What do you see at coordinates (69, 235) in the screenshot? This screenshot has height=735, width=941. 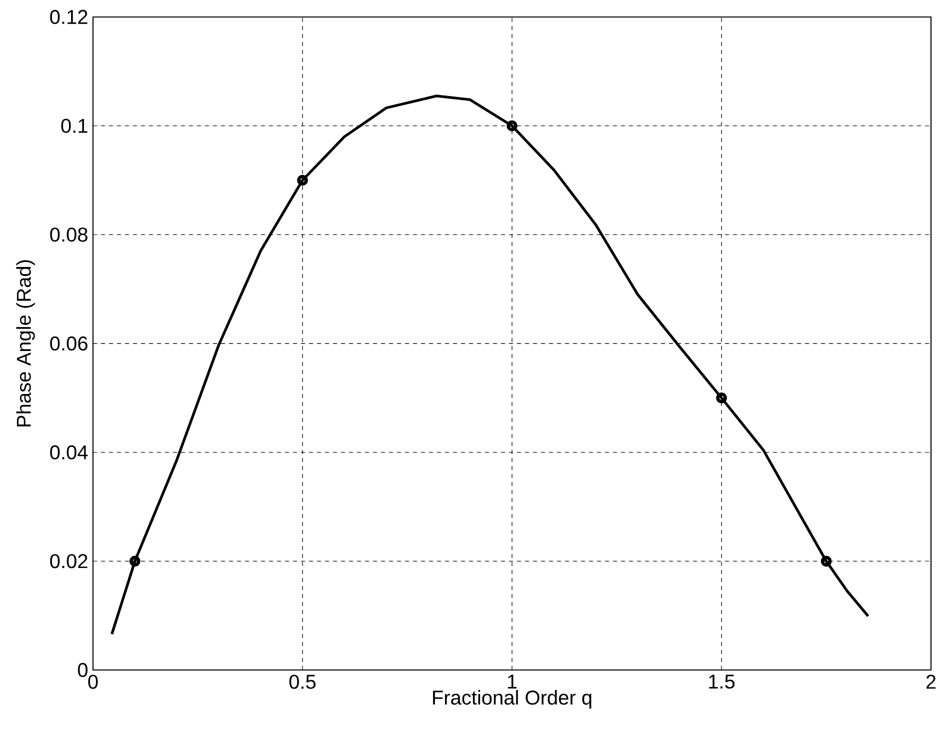 I see `y-tick-label: 0.08` at bounding box center [69, 235].